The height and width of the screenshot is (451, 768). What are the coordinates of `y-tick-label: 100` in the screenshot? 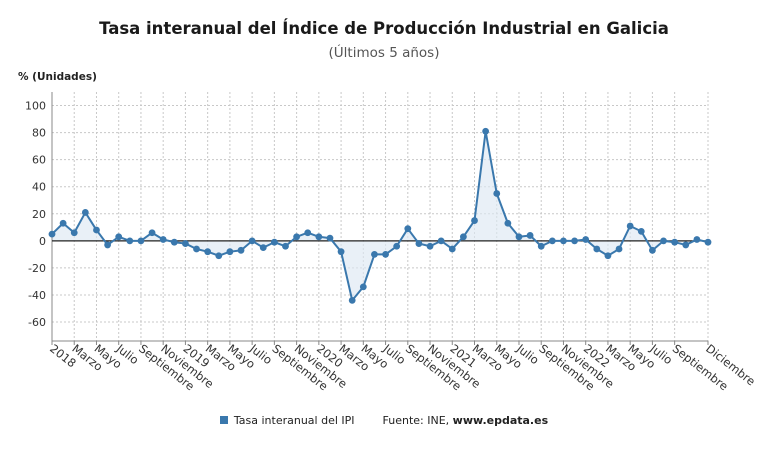 It's located at (35, 106).